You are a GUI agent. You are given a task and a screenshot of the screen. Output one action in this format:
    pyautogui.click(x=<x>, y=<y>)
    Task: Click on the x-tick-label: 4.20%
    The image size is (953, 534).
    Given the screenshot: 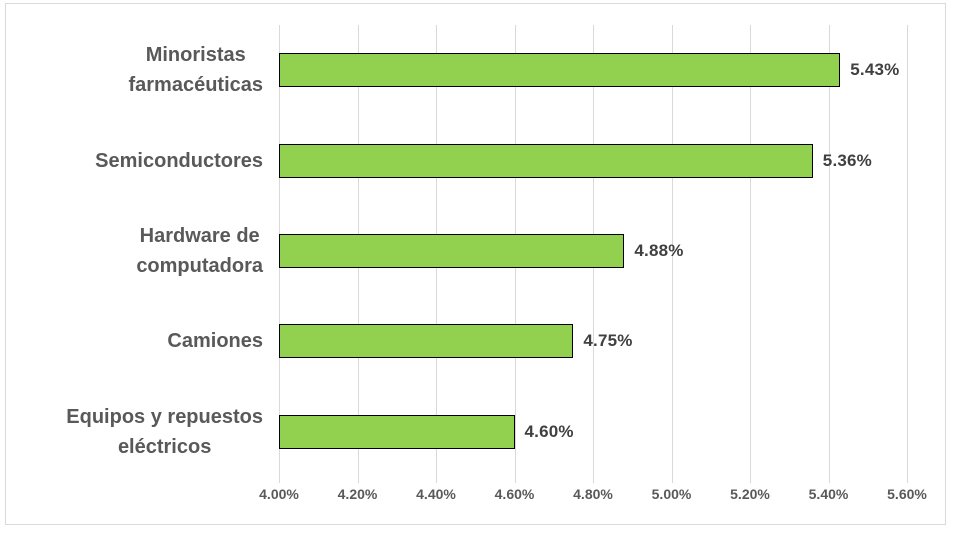 What is the action you would take?
    pyautogui.click(x=357, y=494)
    